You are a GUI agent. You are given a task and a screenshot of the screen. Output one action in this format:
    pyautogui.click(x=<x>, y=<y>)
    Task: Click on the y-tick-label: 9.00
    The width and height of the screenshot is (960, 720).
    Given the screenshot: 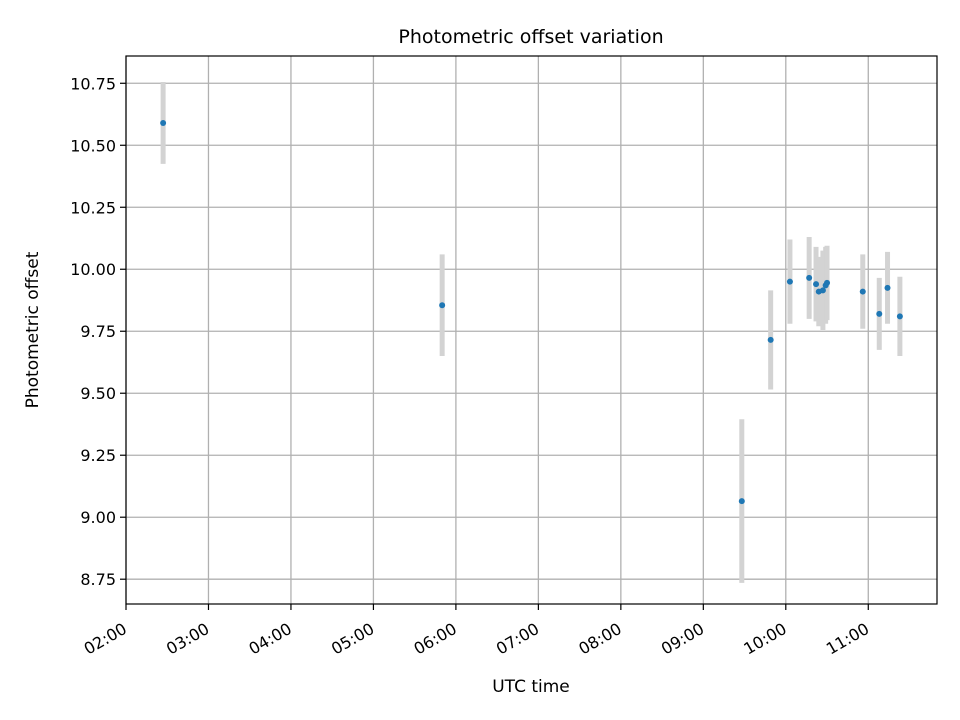 What is the action you would take?
    pyautogui.click(x=98, y=517)
    